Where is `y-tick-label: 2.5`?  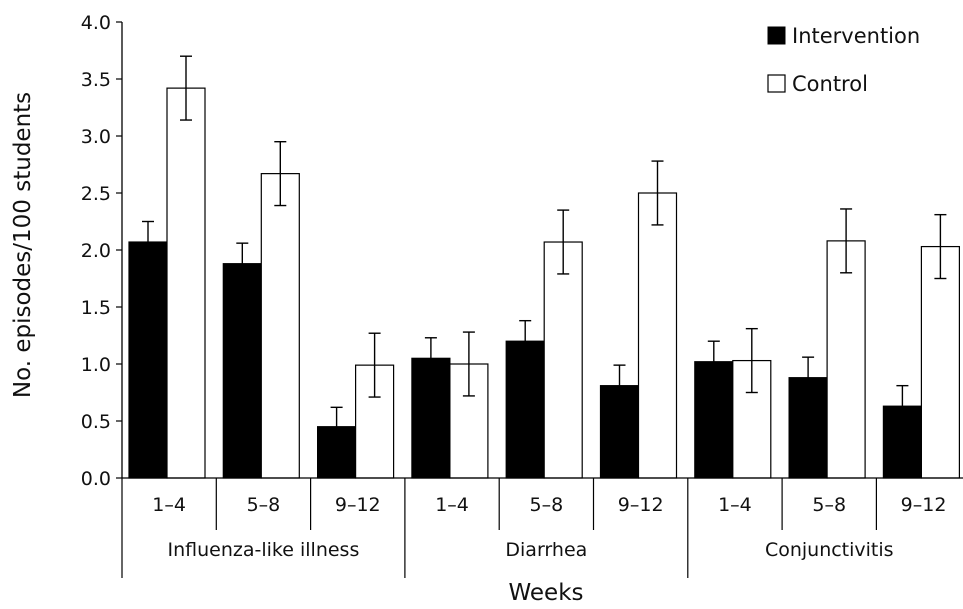 y-tick-label: 2.5 is located at coordinates (96, 194).